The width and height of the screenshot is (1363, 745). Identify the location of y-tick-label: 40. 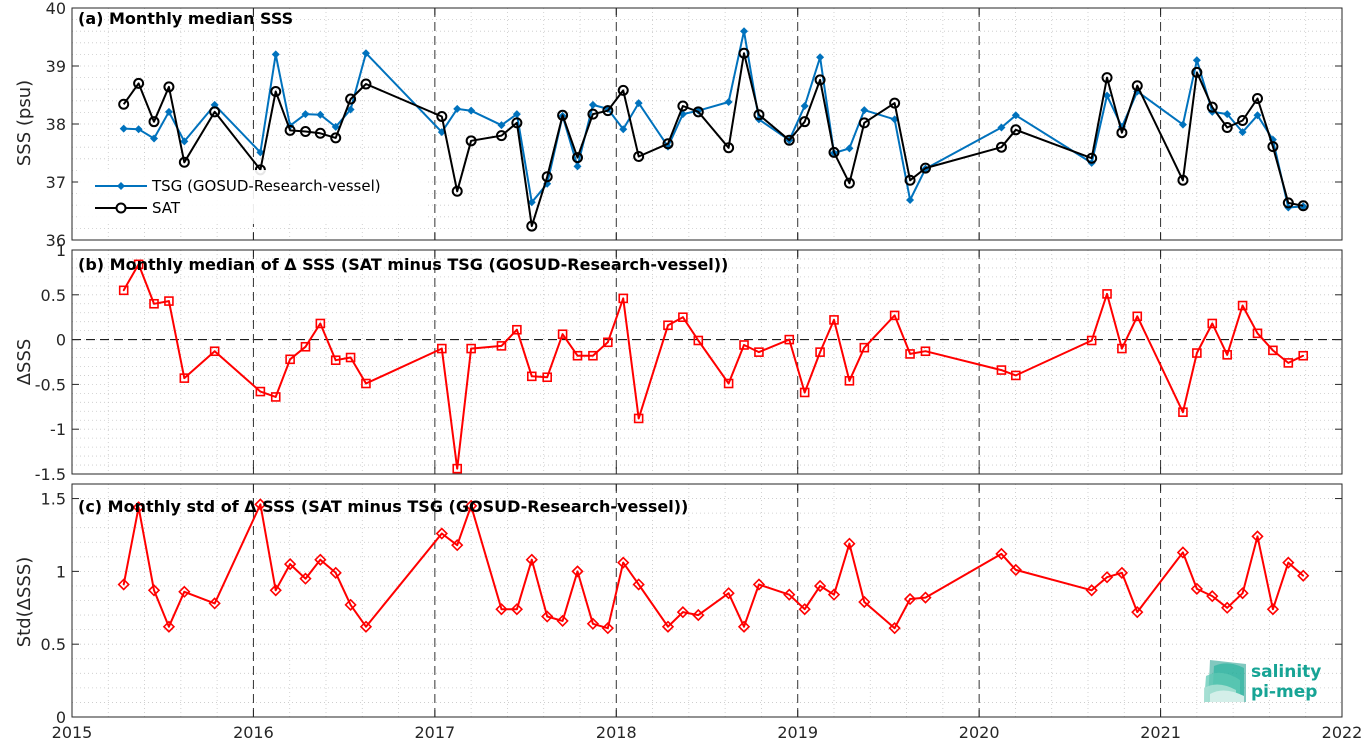
(56, 9).